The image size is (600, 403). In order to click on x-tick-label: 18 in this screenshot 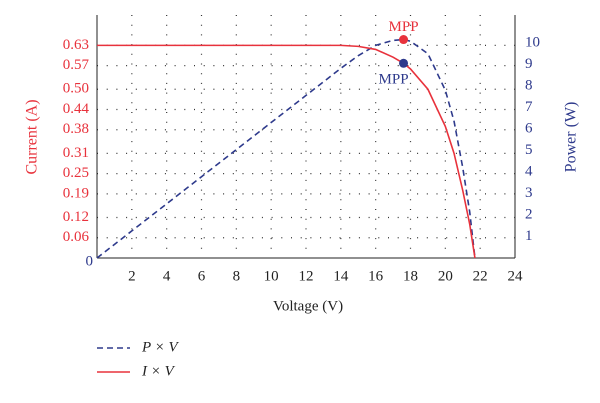, I will do `click(410, 276)`.